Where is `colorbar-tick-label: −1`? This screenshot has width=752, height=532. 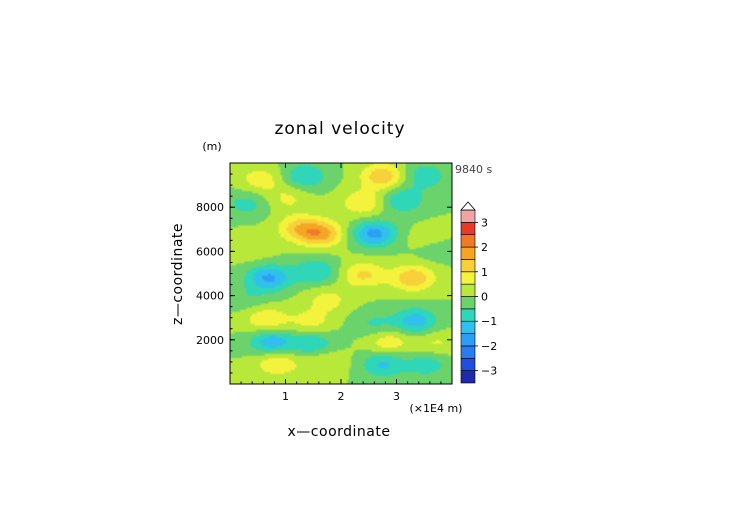
colorbar-tick-label: −1 is located at coordinates (489, 321).